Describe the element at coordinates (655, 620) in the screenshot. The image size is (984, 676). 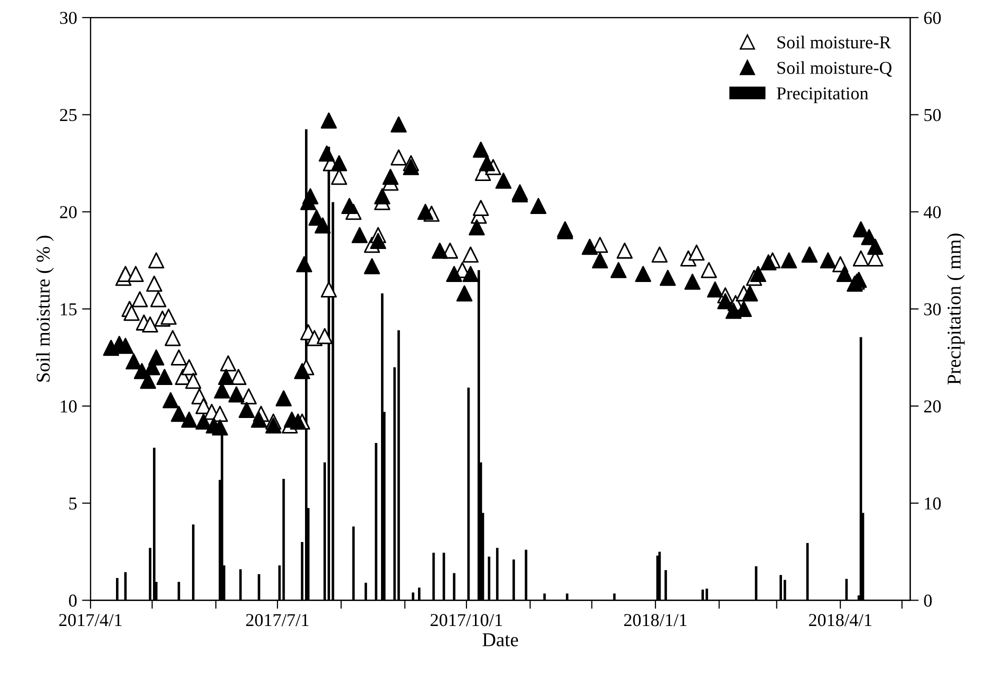
I see `x-tick-label: 2018/1/1` at that location.